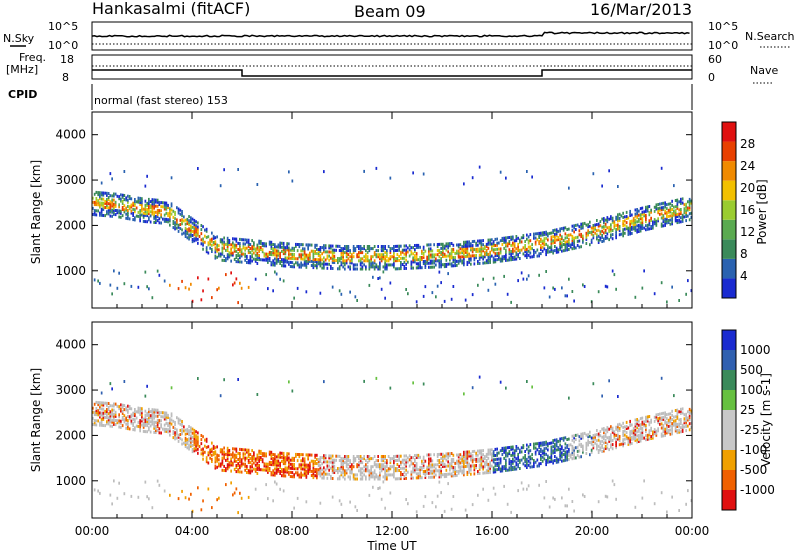  I want to click on cpid-text: normal (fast stereo) 153, so click(161, 100).